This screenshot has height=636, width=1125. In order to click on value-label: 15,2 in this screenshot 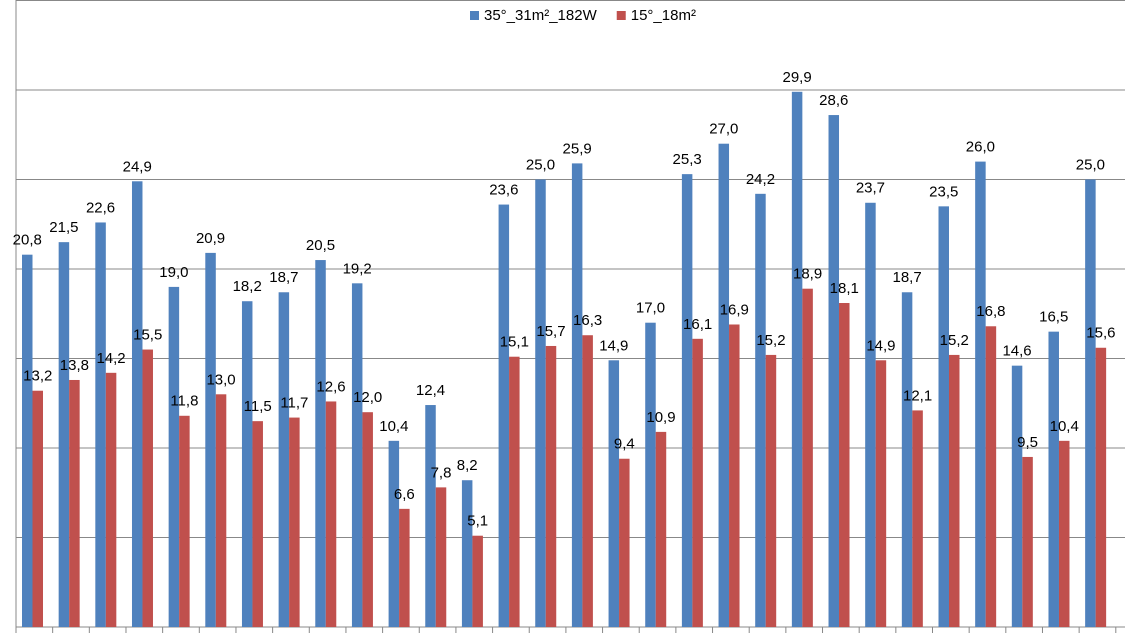, I will do `click(954, 340)`.